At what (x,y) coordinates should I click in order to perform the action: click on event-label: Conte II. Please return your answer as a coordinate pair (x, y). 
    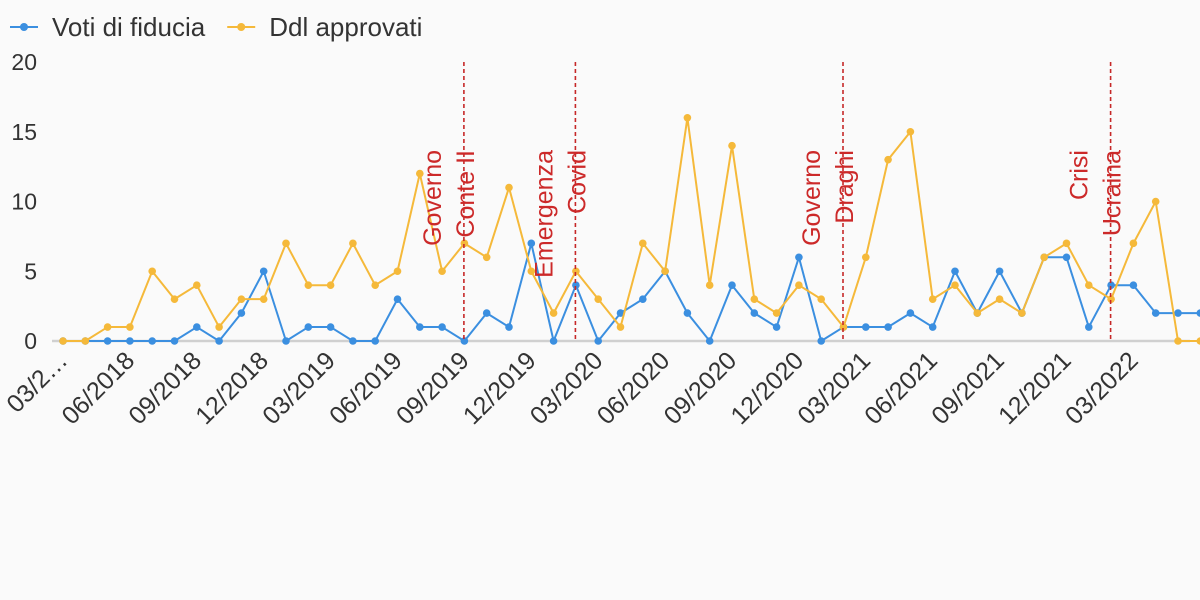
    Looking at the image, I should click on (466, 194).